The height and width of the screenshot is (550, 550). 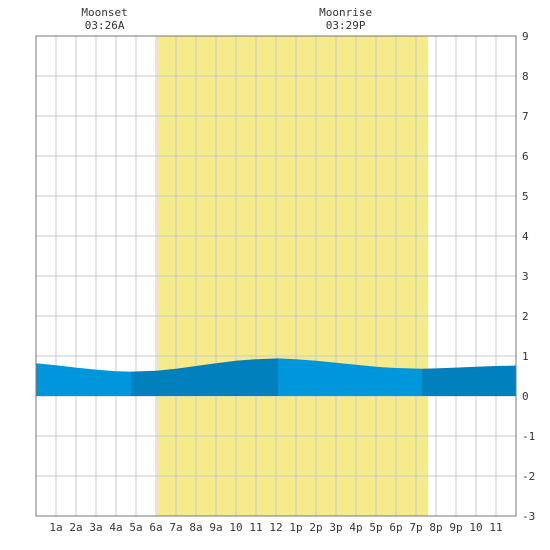 What do you see at coordinates (525, 196) in the screenshot?
I see `y-tick-label: 5` at bounding box center [525, 196].